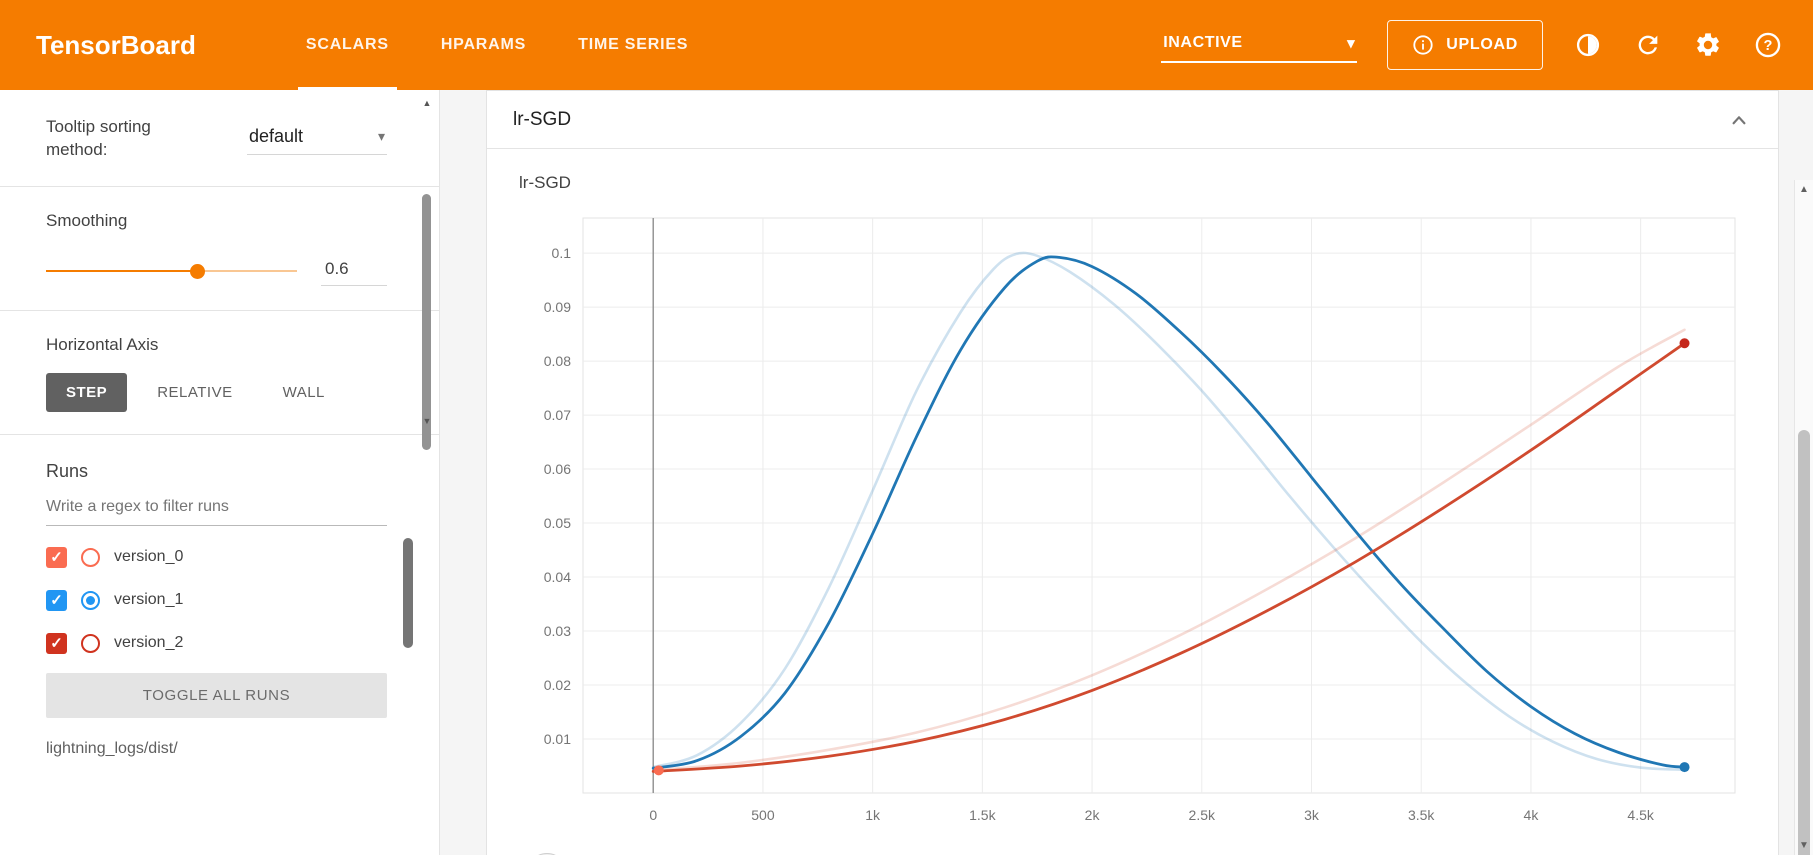  I want to click on theme-toggle-icon, so click(1588, 45).